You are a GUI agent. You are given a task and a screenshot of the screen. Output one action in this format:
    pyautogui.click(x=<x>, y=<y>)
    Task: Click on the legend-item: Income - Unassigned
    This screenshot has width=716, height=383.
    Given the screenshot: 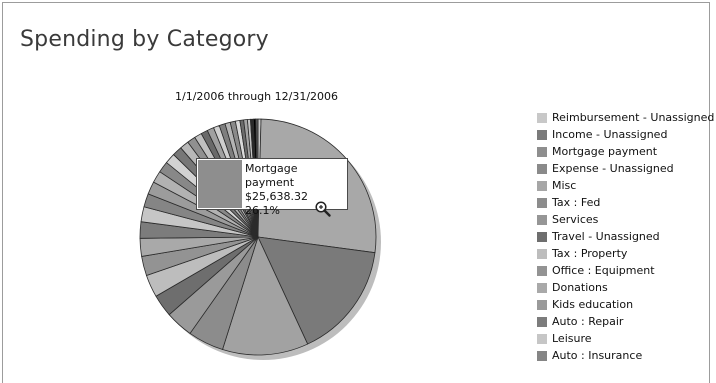 What is the action you would take?
    pyautogui.click(x=625, y=134)
    